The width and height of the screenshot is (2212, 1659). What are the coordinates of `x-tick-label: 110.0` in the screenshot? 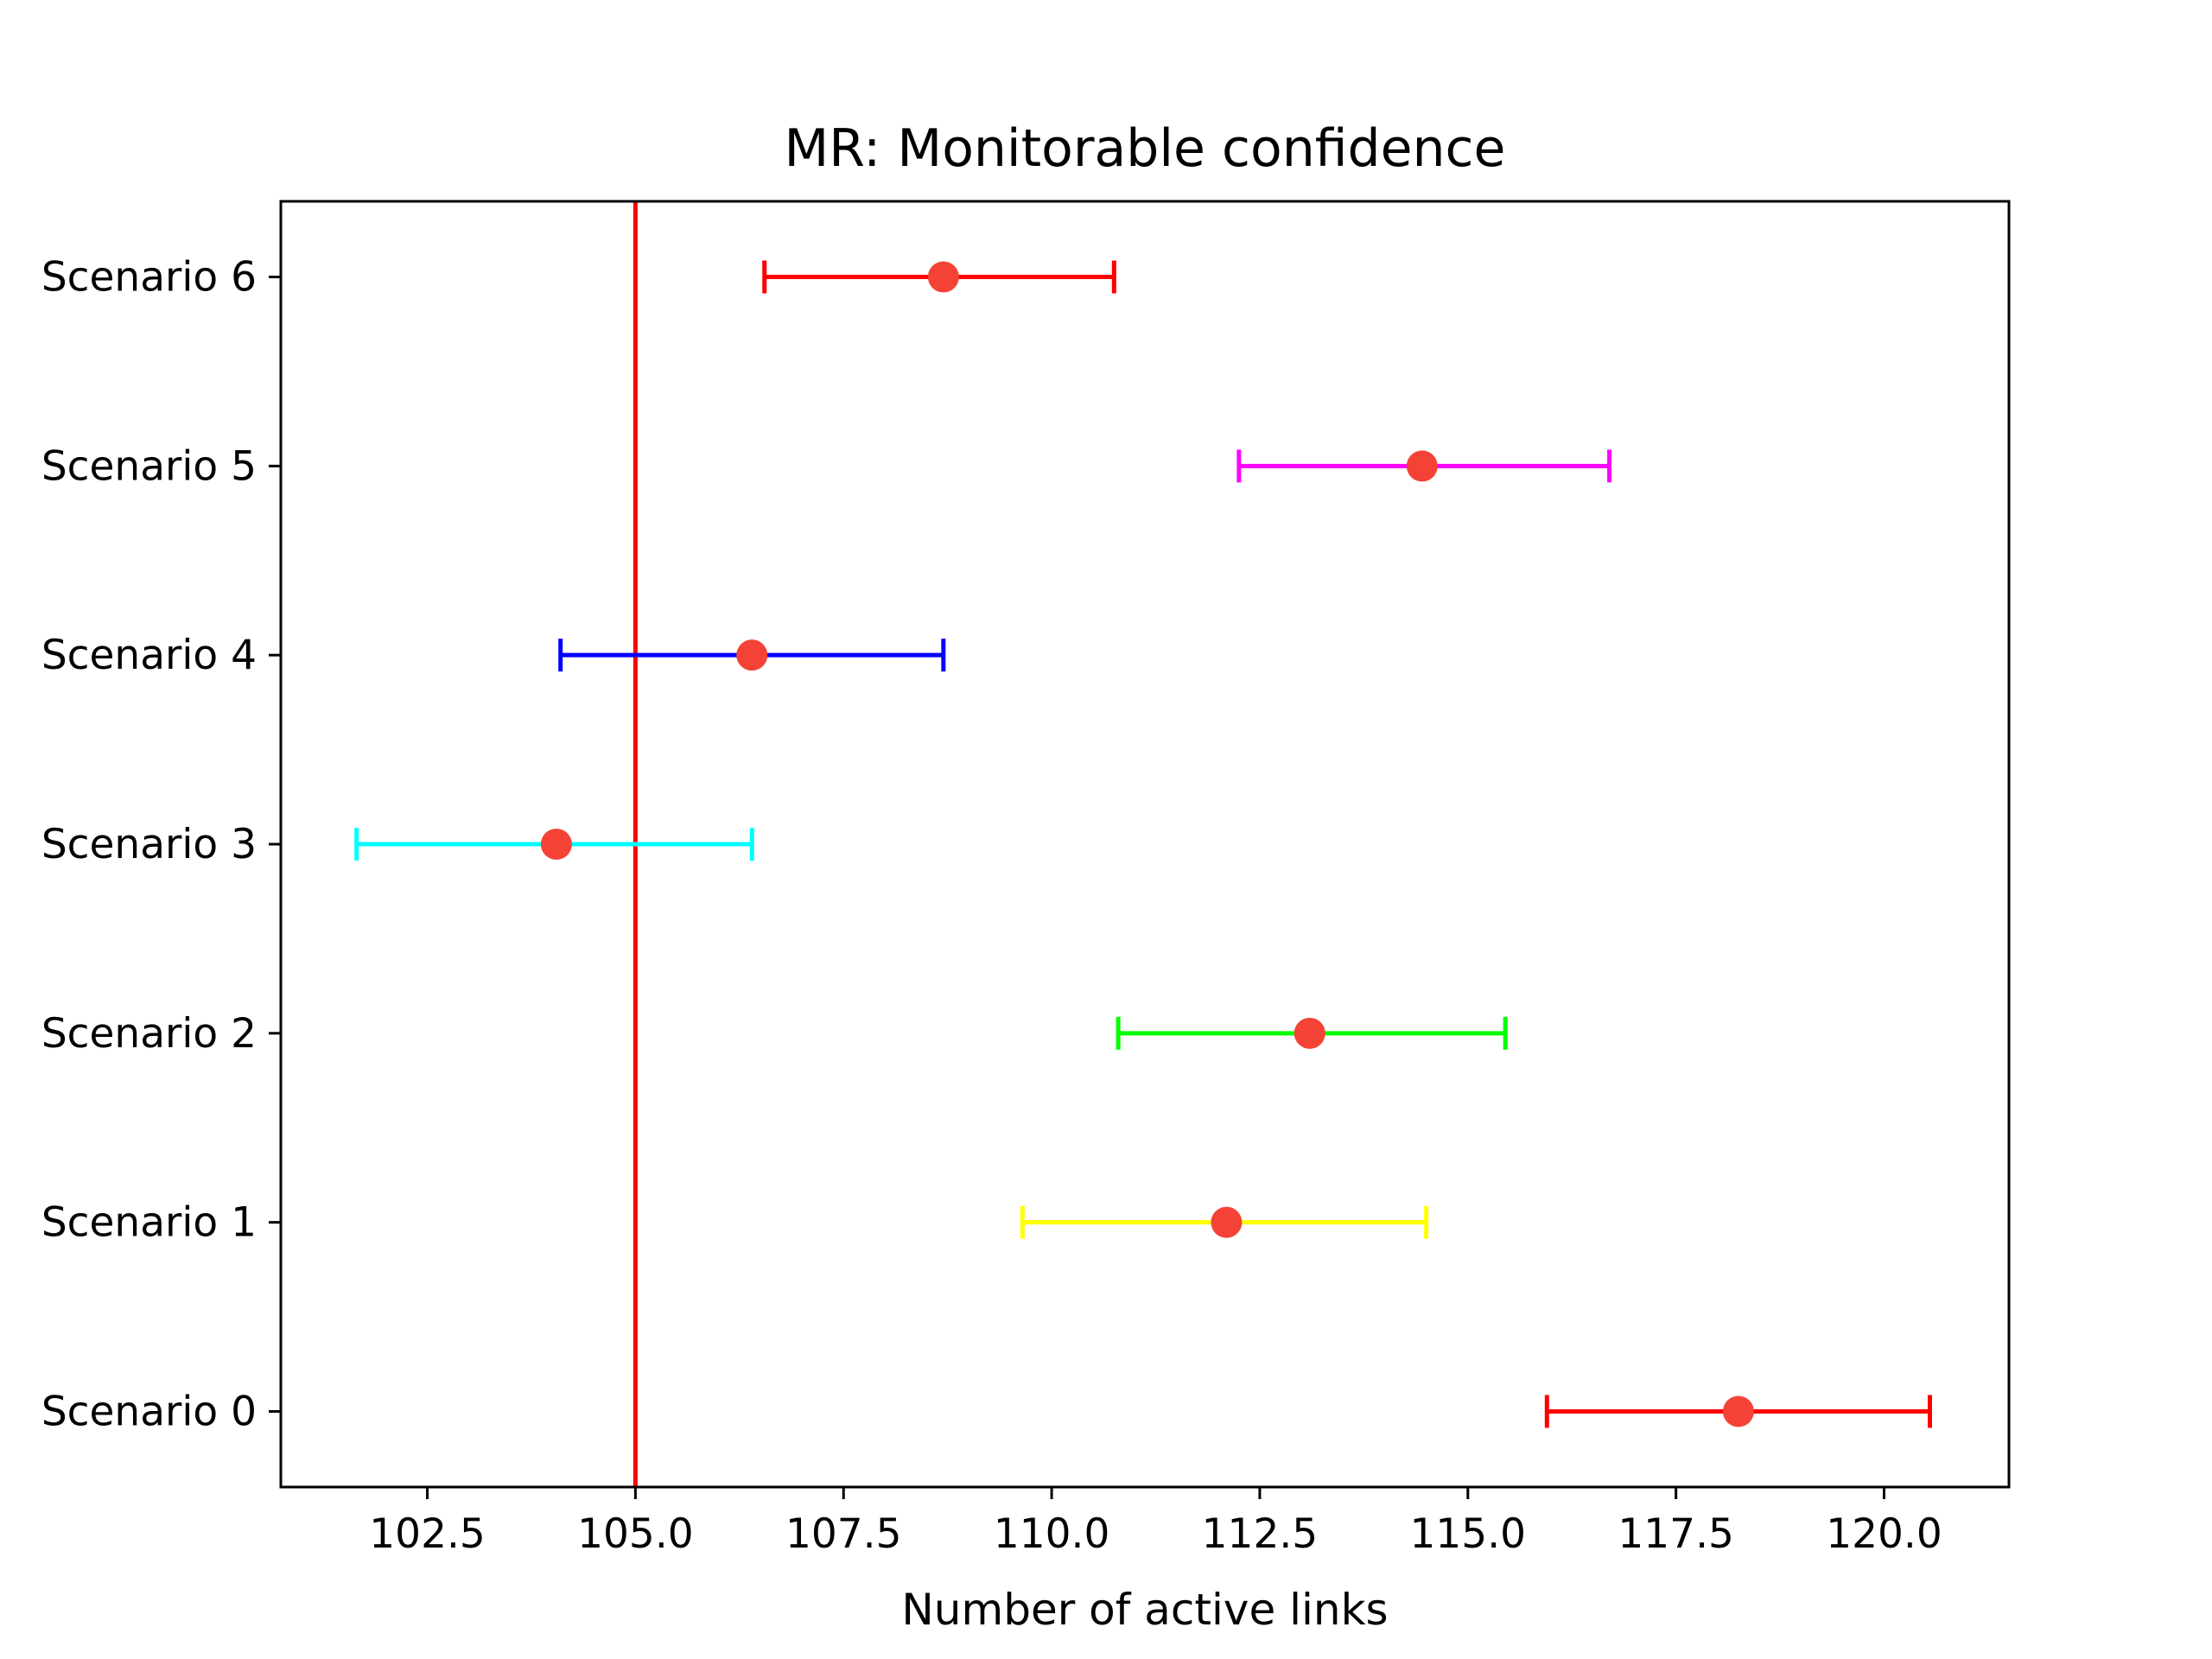 It's located at (1052, 1534).